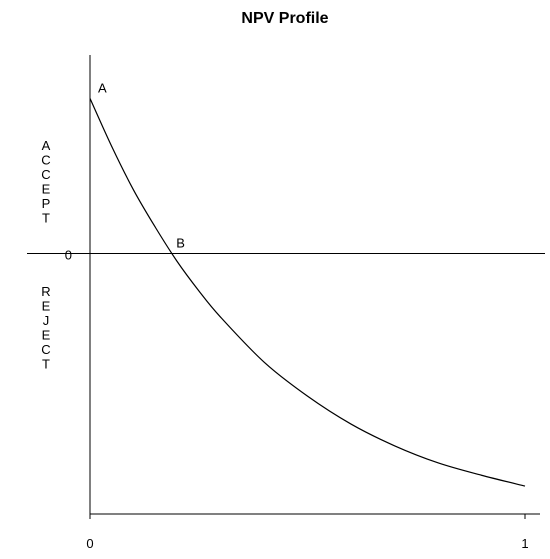  Describe the element at coordinates (68, 254) in the screenshot. I see `y-tick-label: 0` at that location.